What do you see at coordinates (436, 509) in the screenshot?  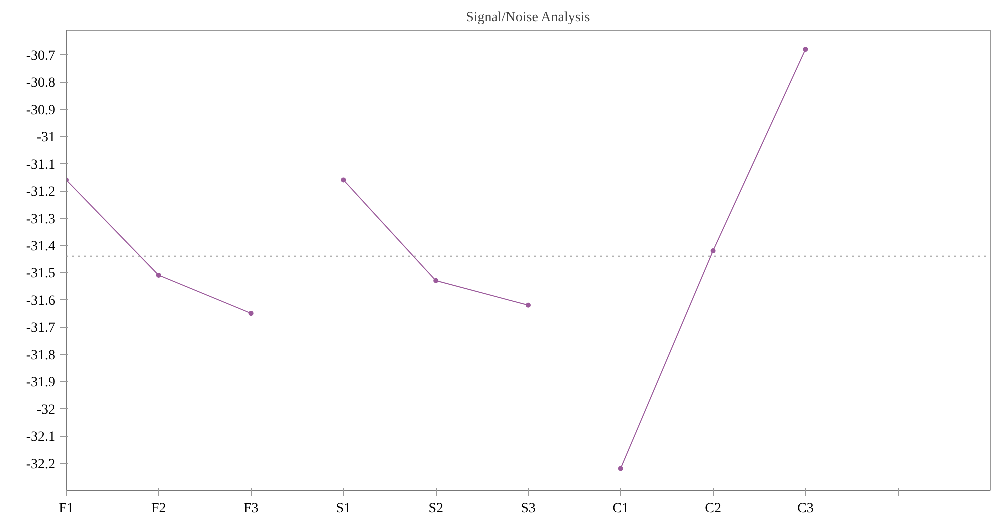 I see `x-tick-label: S2` at bounding box center [436, 509].